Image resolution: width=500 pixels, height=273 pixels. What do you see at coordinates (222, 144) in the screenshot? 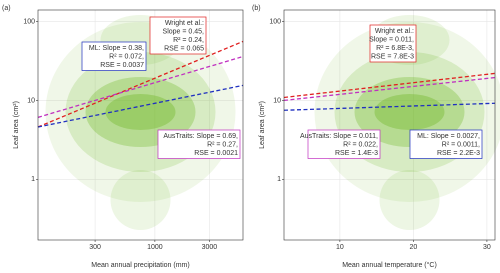
I see `annotation-text: R² = 0.27,` at bounding box center [222, 144].